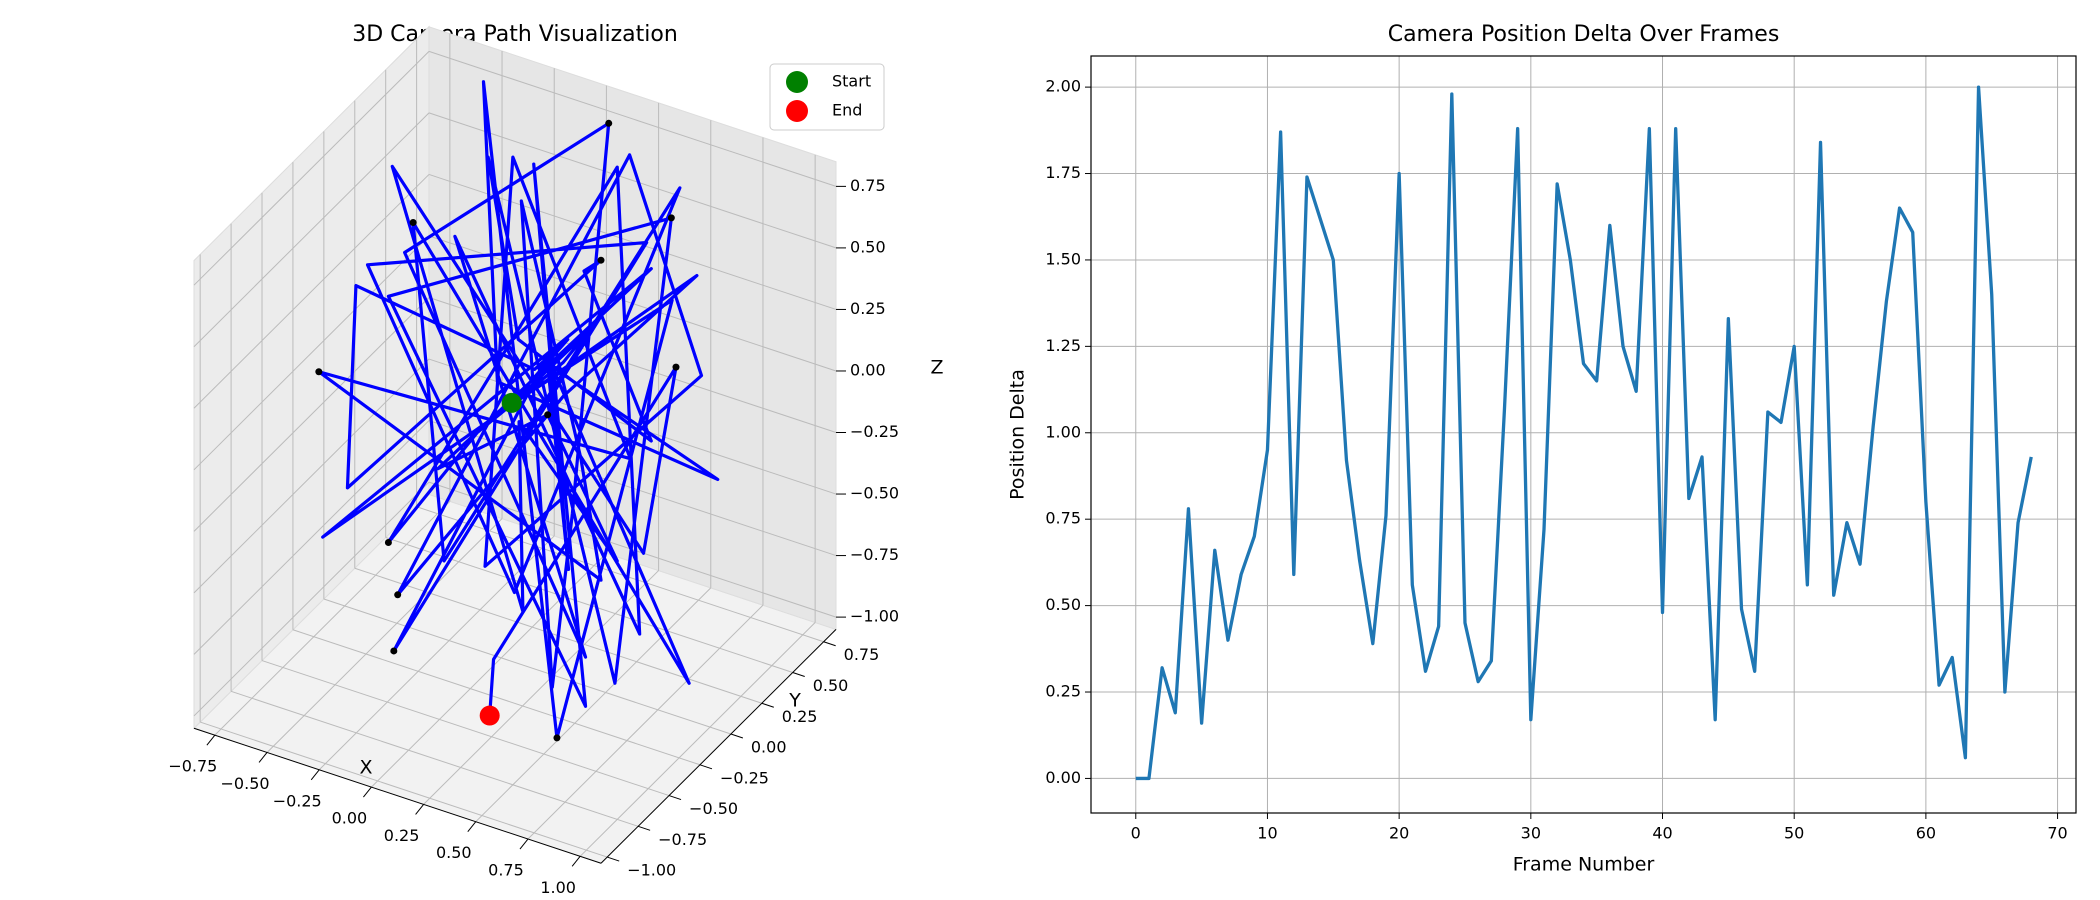  I want to click on camera-path, so click(518, 410).